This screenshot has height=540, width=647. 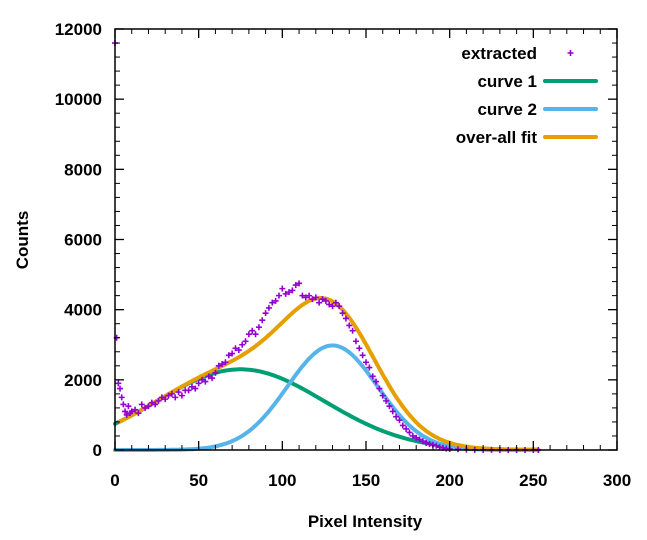 What do you see at coordinates (449, 480) in the screenshot?
I see `x-tick-label: 200` at bounding box center [449, 480].